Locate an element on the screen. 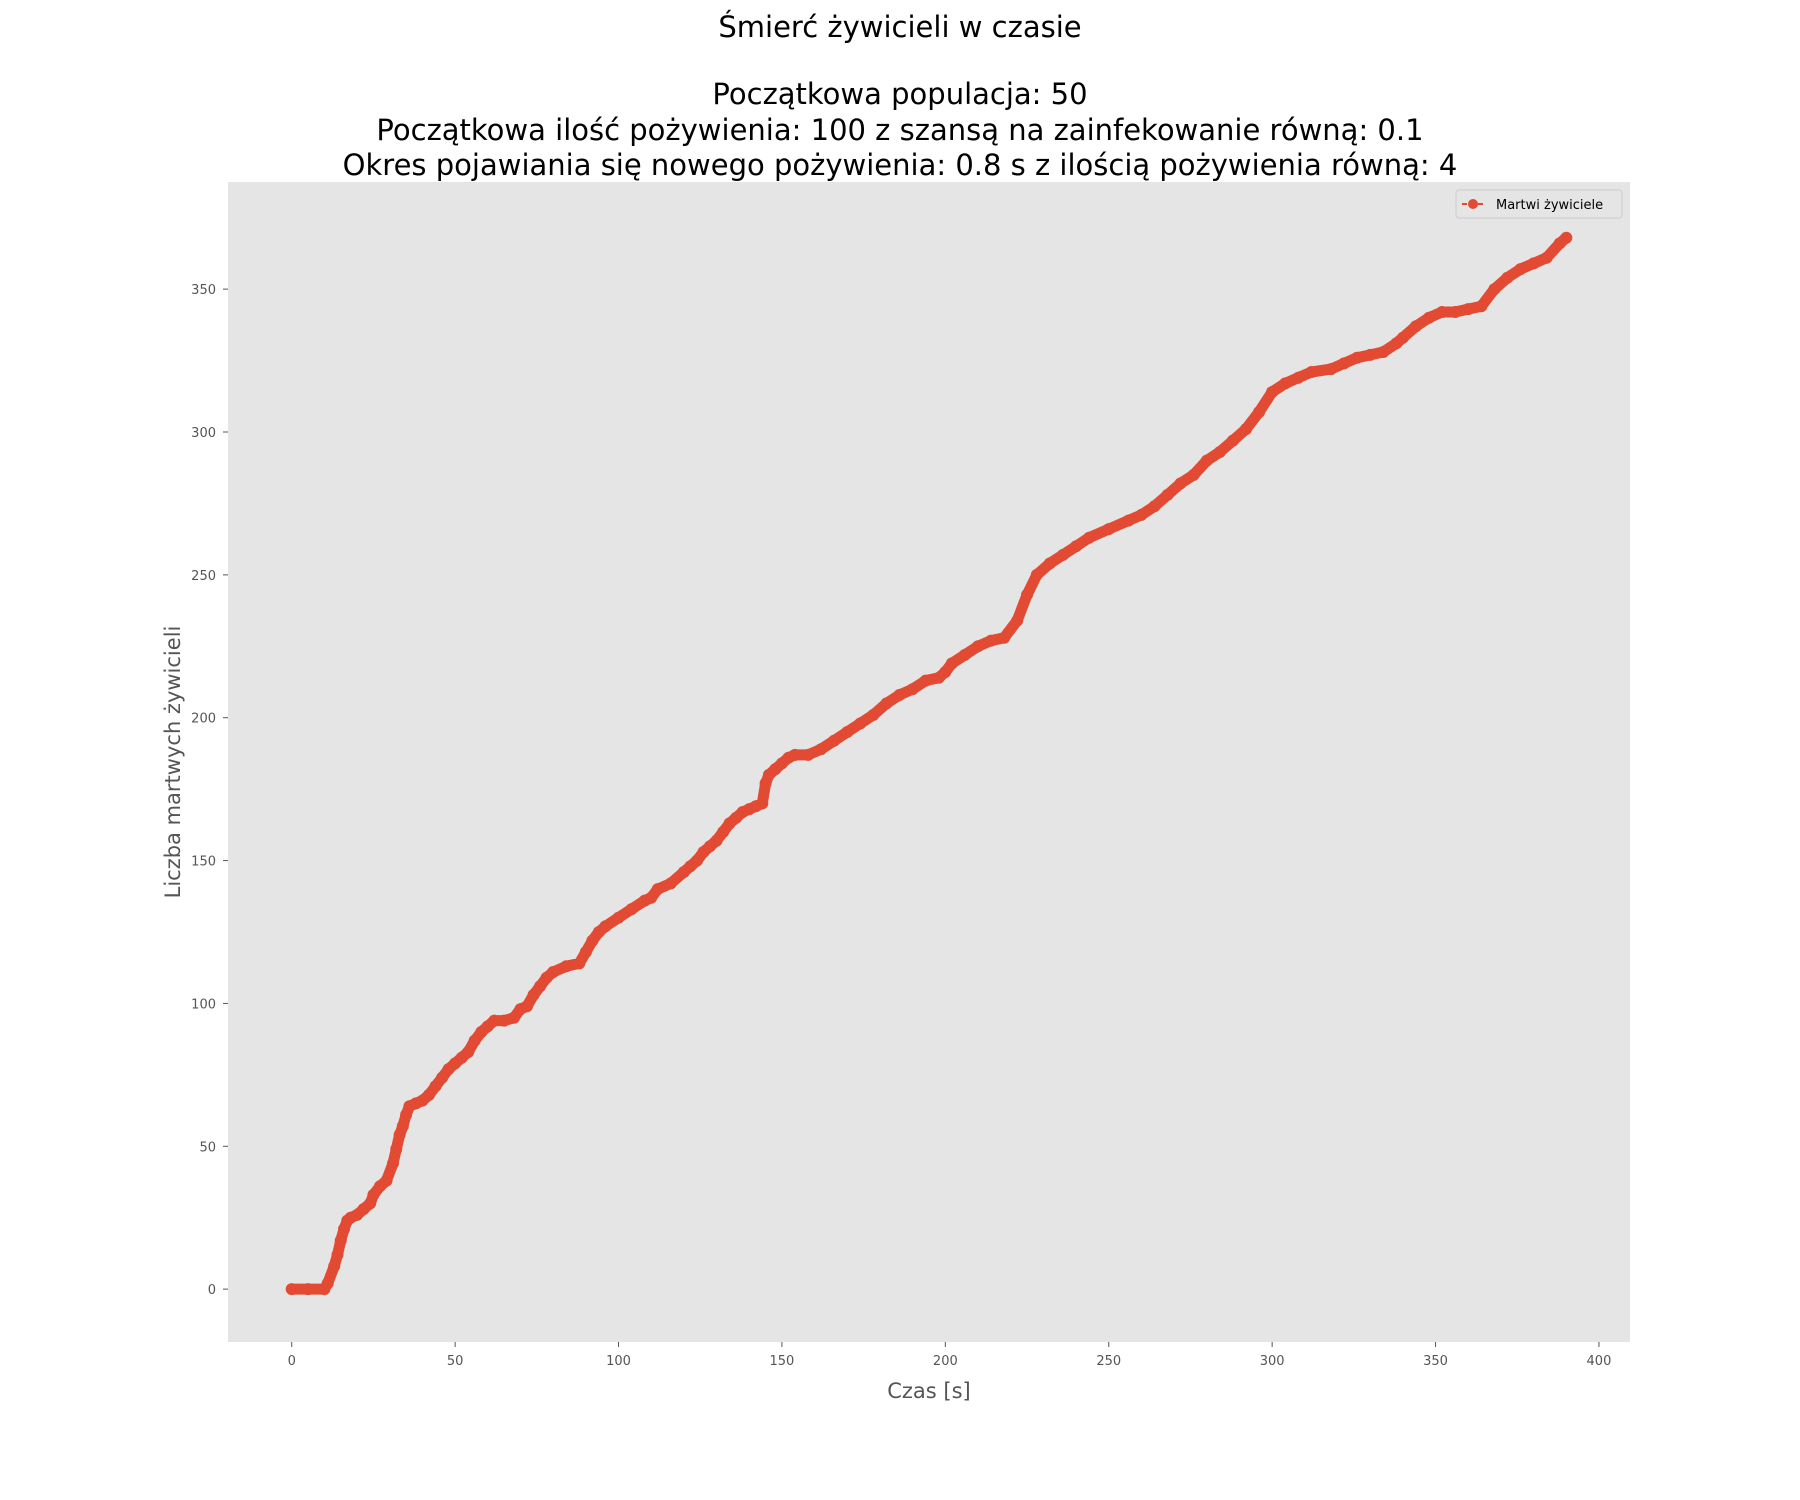 The height and width of the screenshot is (1500, 1800). chart-subtitle-line-1: Początkowa populacja: 50 is located at coordinates (900, 94).